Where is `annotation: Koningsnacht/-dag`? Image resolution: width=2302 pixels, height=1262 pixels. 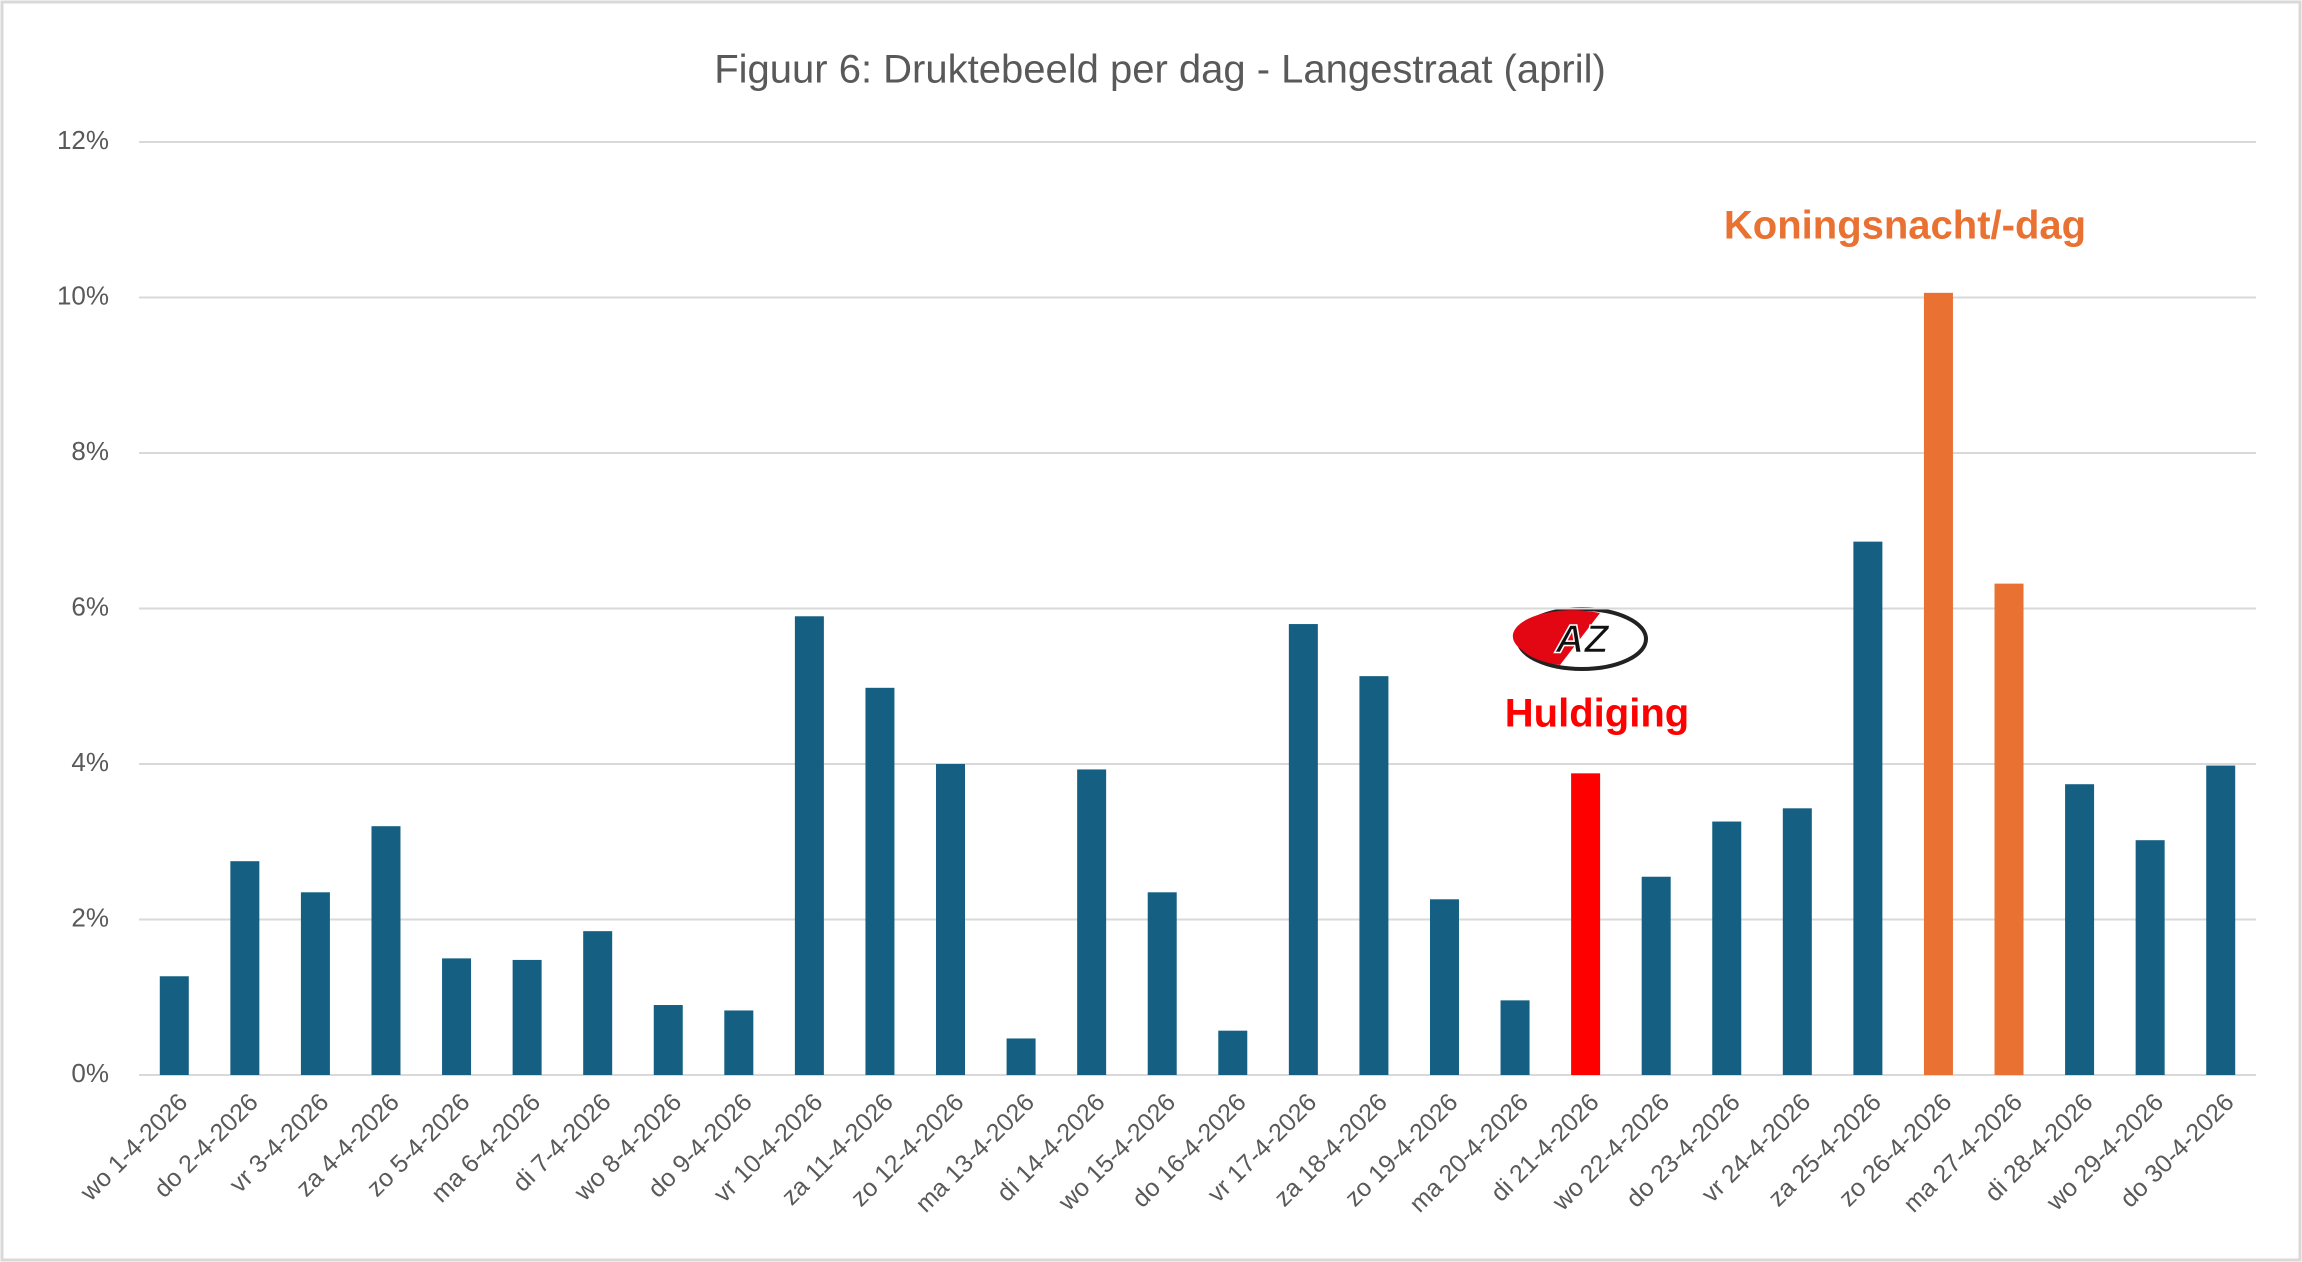
annotation: Koningsnacht/-dag is located at coordinates (1905, 226).